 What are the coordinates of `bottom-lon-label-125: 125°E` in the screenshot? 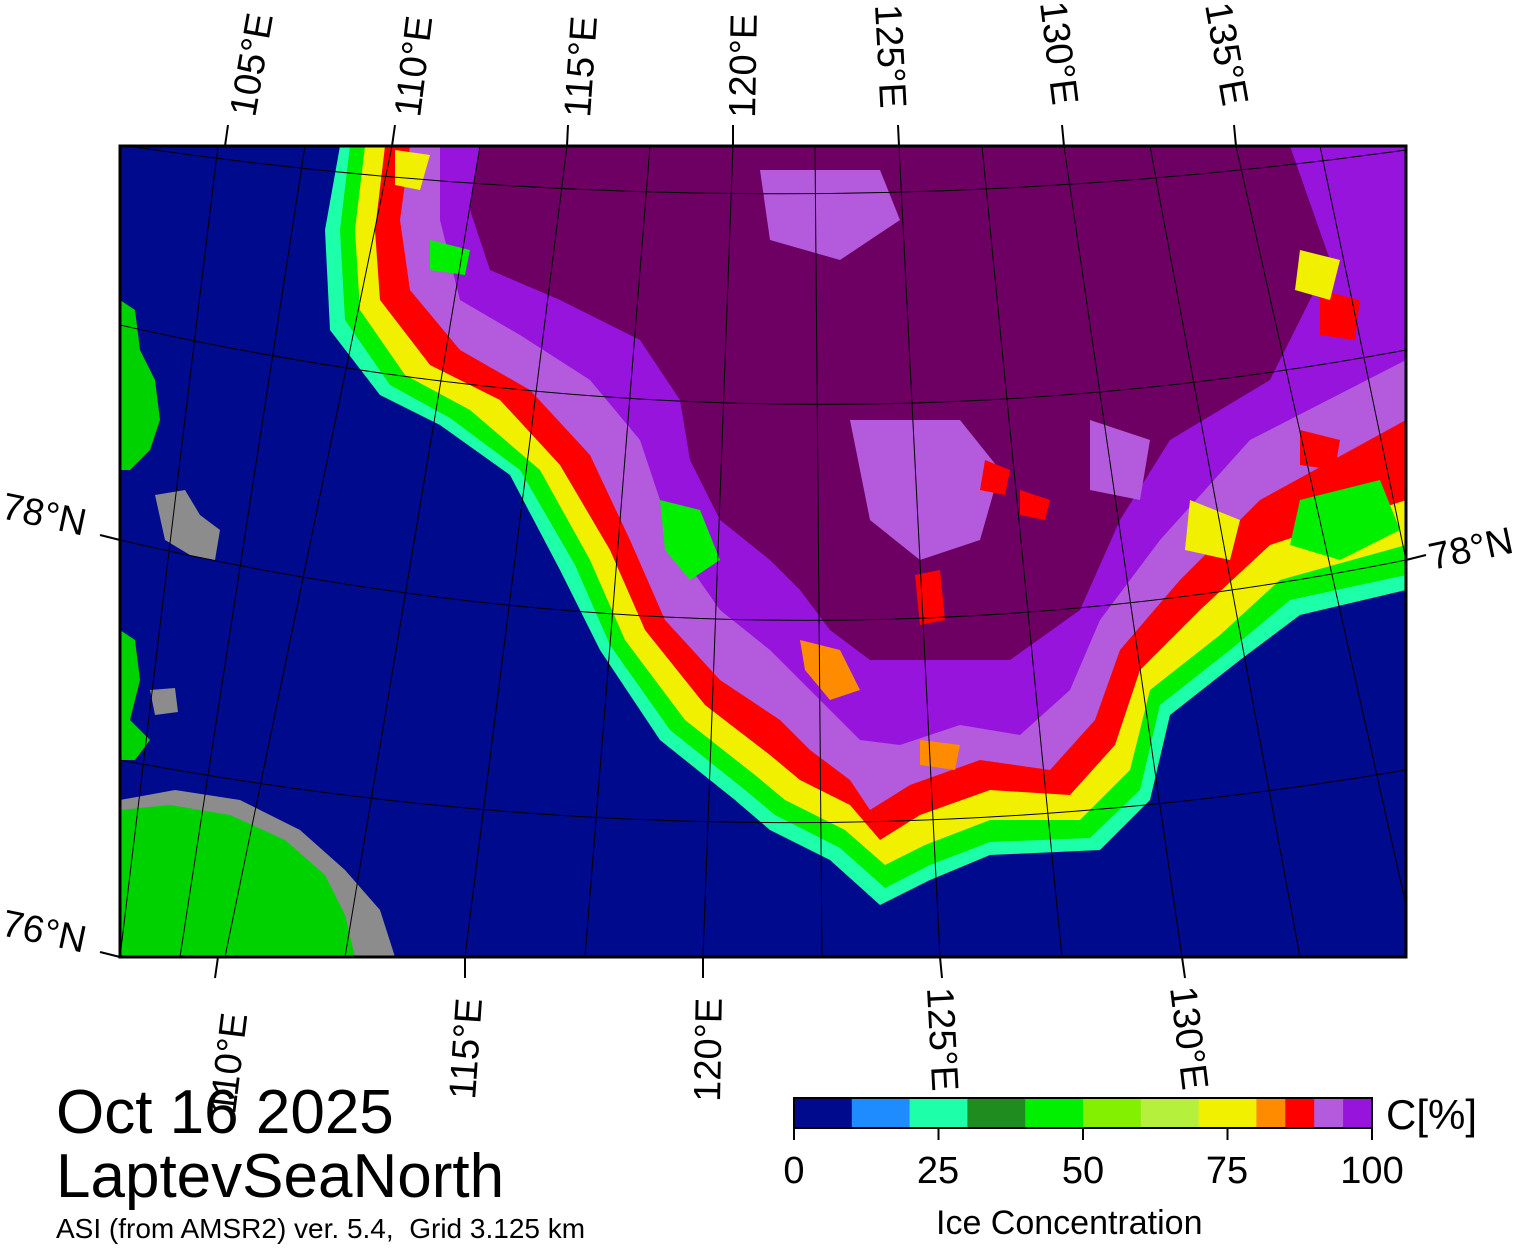 It's located at (941, 1039).